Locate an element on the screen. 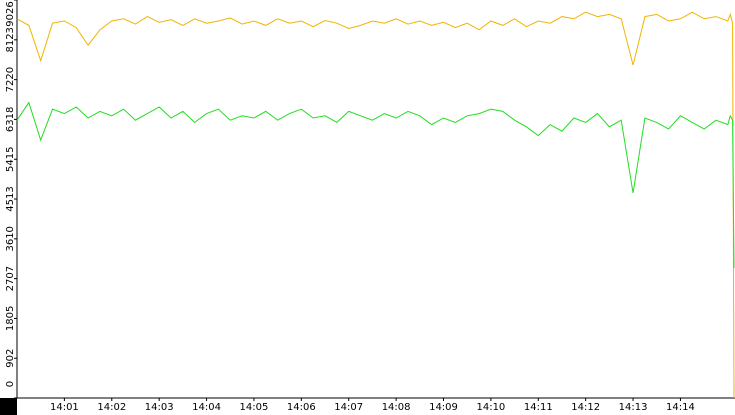 The width and height of the screenshot is (735, 415). y-tick-label: 9026 is located at coordinates (10, 13).